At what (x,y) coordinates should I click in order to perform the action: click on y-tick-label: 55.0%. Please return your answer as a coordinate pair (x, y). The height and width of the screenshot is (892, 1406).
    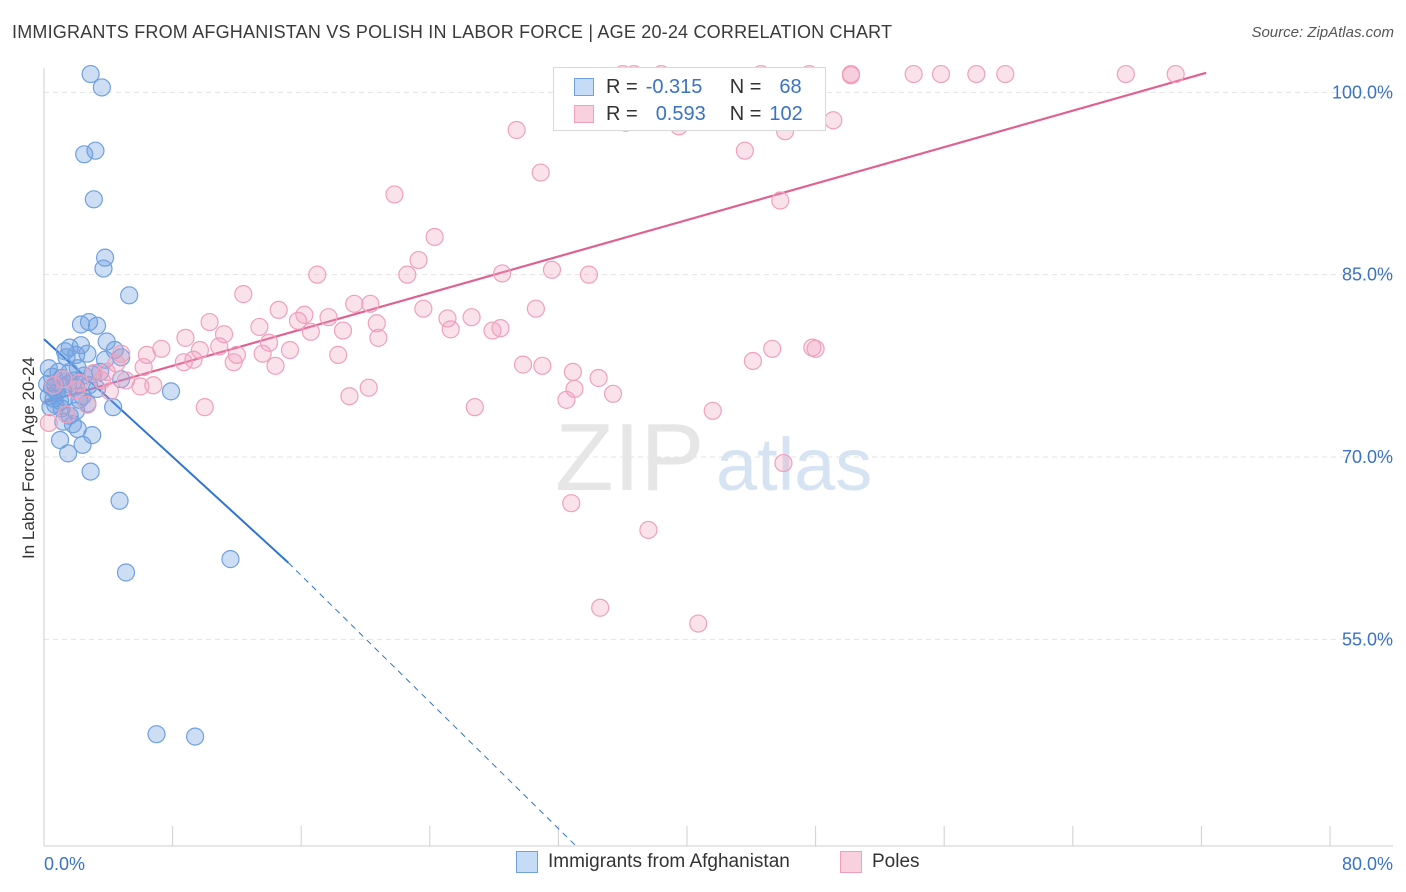
    Looking at the image, I should click on (1367, 639).